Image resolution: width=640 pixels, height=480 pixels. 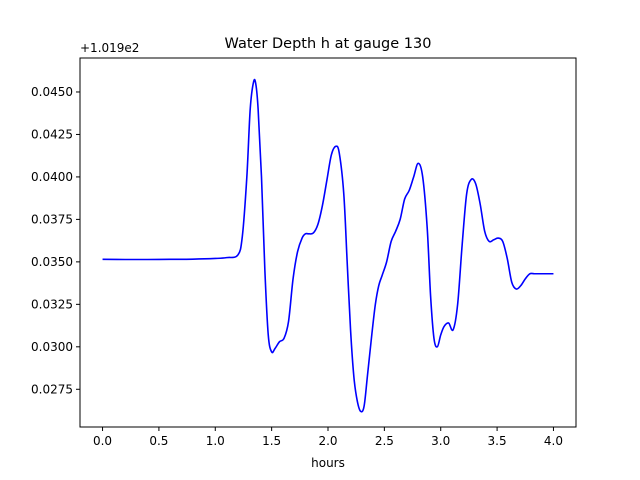 What do you see at coordinates (52, 347) in the screenshot?
I see `y-tick-label: 0.0300` at bounding box center [52, 347].